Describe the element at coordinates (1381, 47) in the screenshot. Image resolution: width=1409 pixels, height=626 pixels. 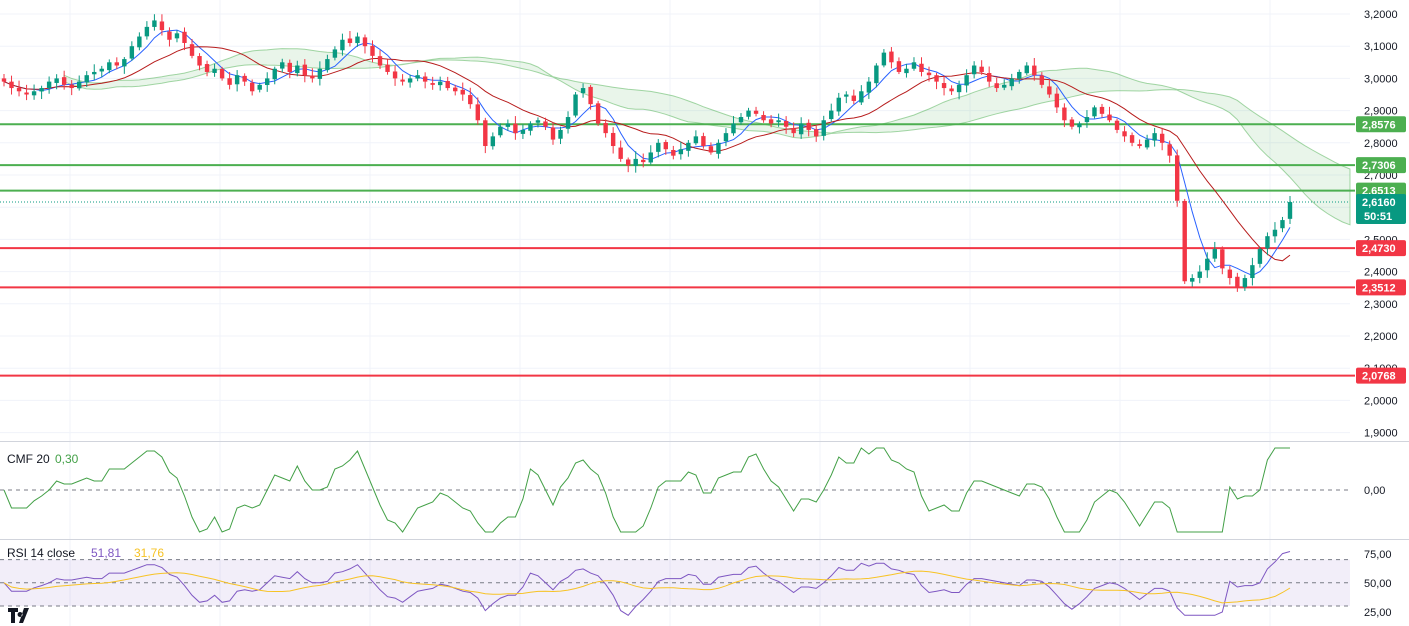
I see `price-tick-label: 3,1000` at that location.